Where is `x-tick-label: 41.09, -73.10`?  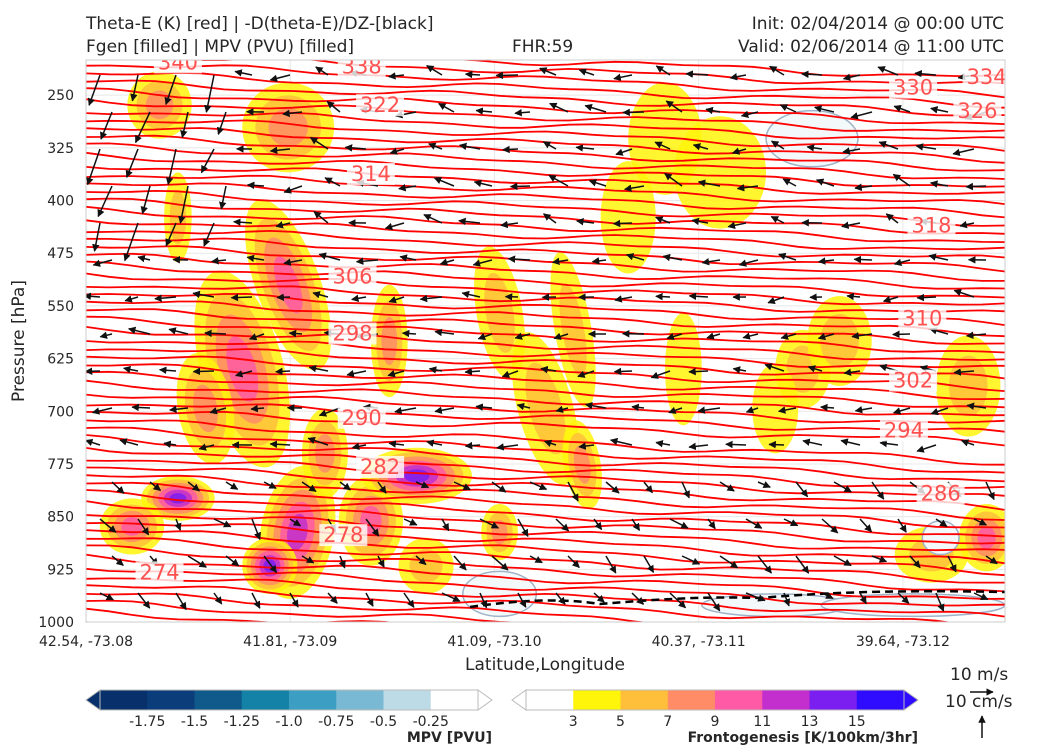
x-tick-label: 41.09, -73.10 is located at coordinates (494, 642).